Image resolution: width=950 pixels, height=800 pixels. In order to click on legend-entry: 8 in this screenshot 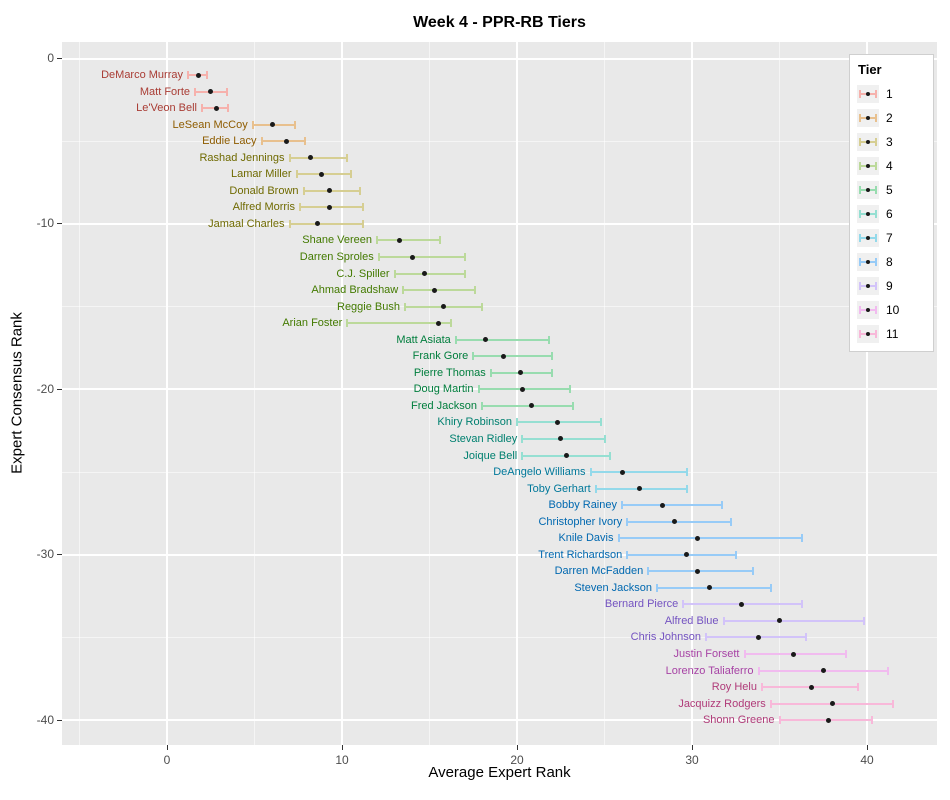, I will do `click(895, 262)`.